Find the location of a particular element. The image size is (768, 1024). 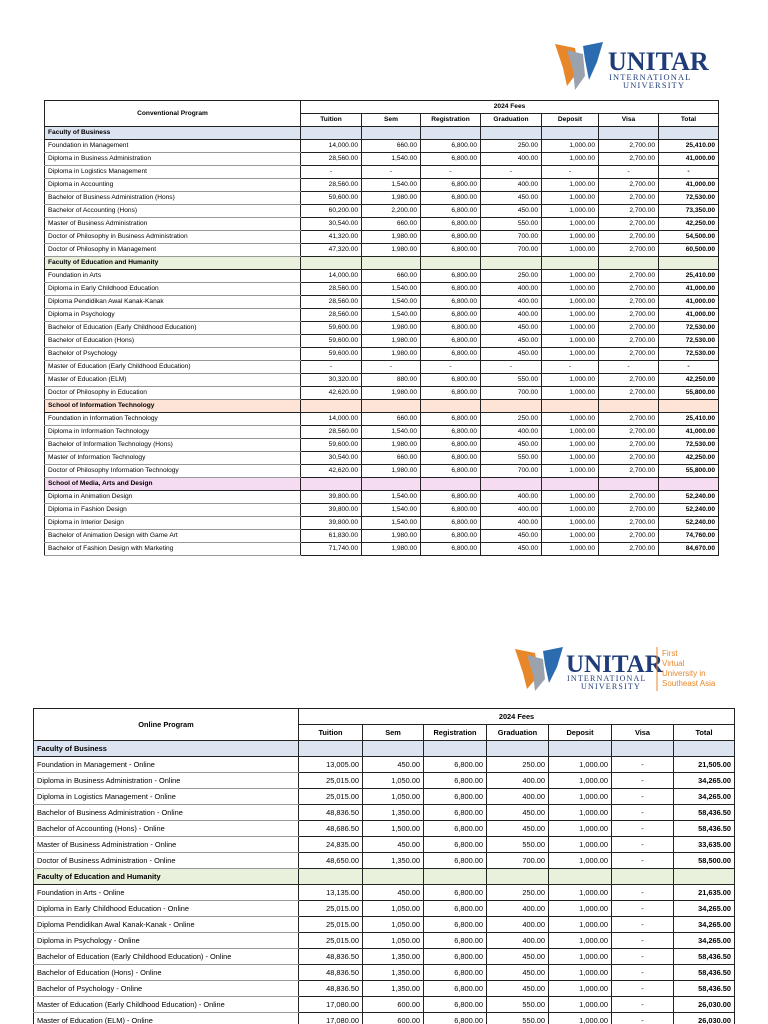

logo-tagline: First is located at coordinates (670, 653).